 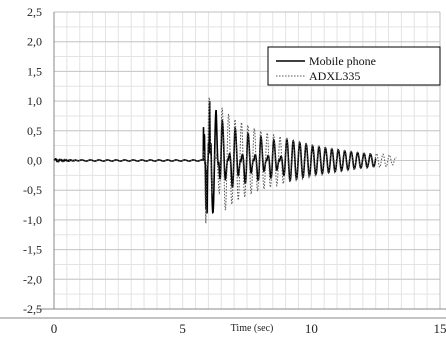 I want to click on legend-label-mobile-phone: Mobile phone, so click(x=342, y=61).